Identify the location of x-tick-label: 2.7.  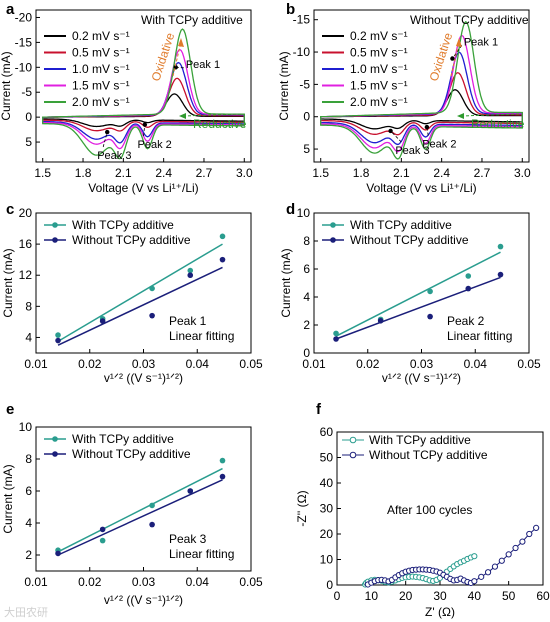
(204, 173).